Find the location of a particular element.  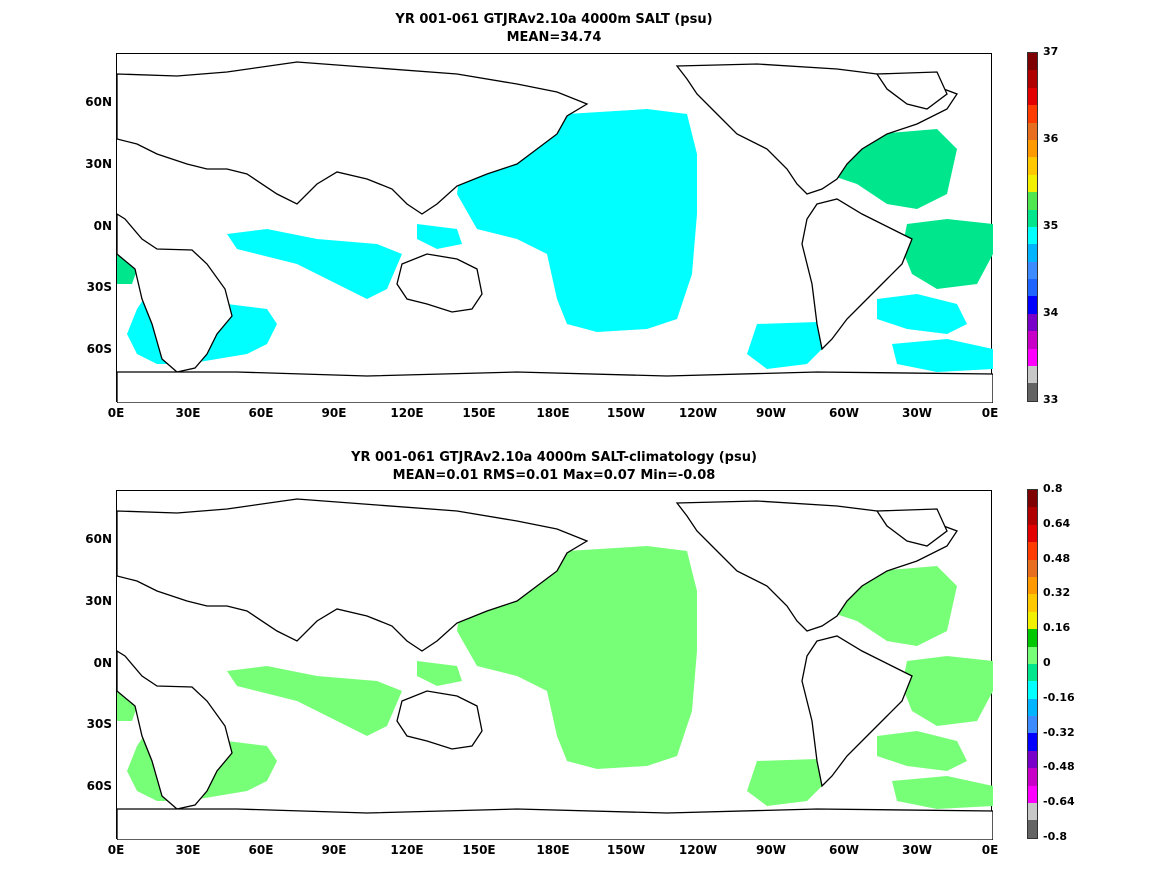

colorbar-label: 0.16 is located at coordinates (1057, 628).